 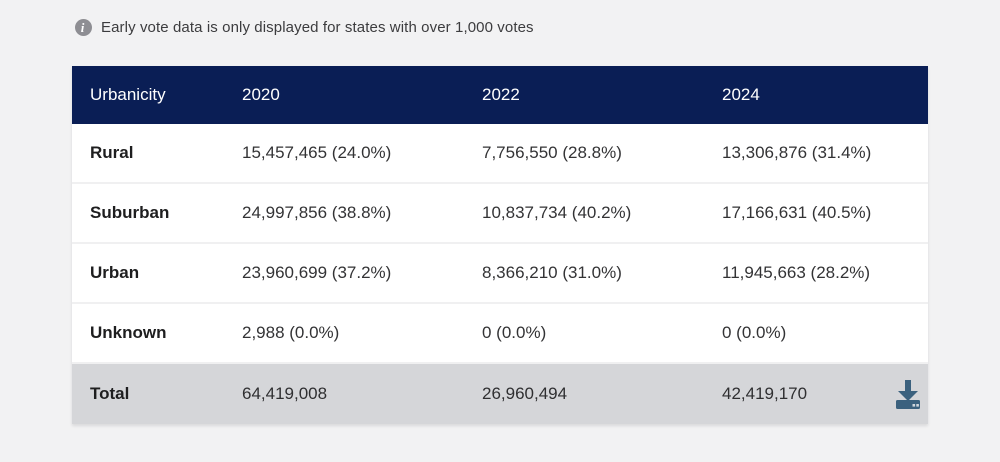 I want to click on table-row-total: Total 64,419,008 26,960,494 42,419,170, so click(x=500, y=394).